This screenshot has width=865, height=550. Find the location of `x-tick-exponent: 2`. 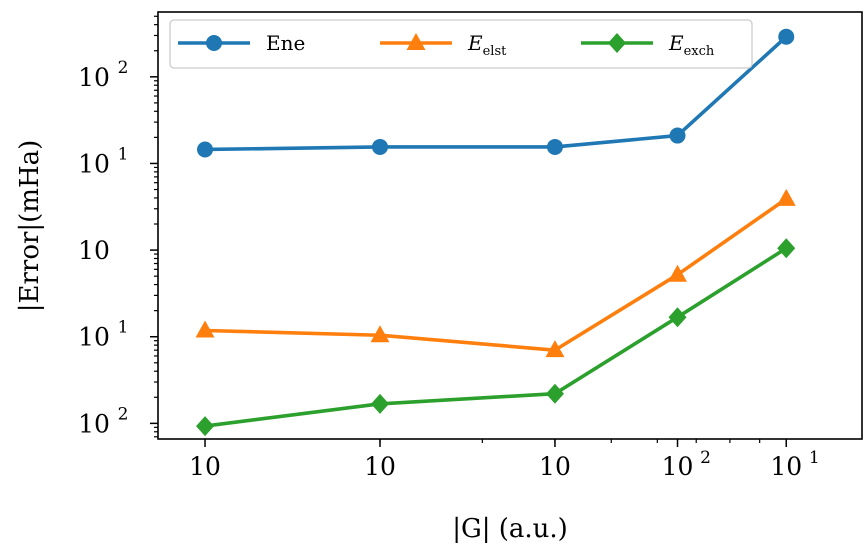

x-tick-exponent: 2 is located at coordinates (705, 458).